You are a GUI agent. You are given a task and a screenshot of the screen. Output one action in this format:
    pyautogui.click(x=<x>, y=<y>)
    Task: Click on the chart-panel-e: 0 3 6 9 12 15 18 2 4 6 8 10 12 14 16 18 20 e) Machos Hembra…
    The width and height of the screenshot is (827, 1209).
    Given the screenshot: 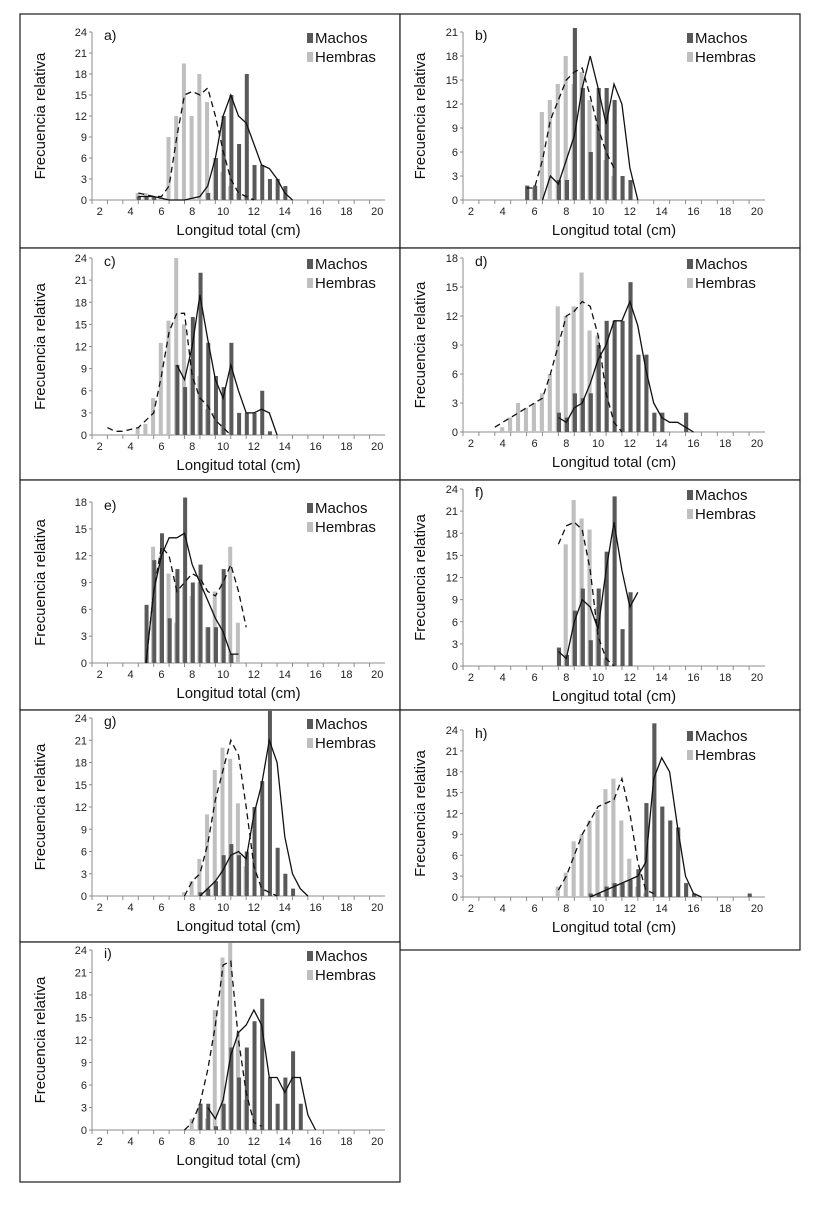 What is the action you would take?
    pyautogui.click(x=210, y=595)
    